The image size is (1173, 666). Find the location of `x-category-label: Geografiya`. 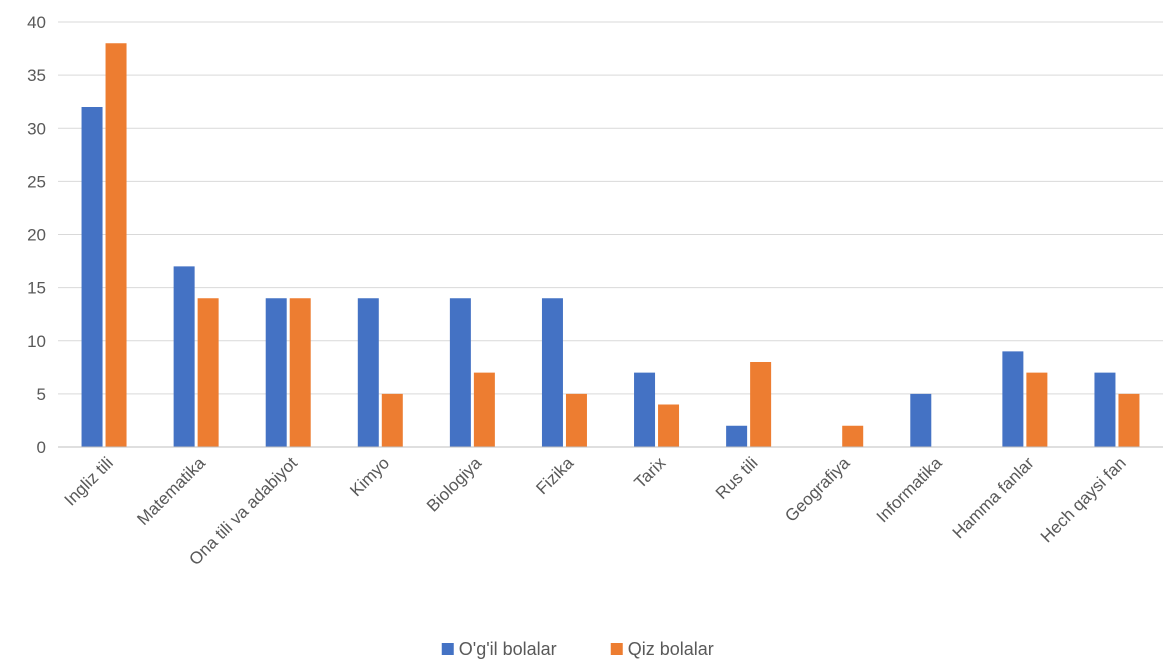

x-category-label: Geografiya is located at coordinates (817, 489).